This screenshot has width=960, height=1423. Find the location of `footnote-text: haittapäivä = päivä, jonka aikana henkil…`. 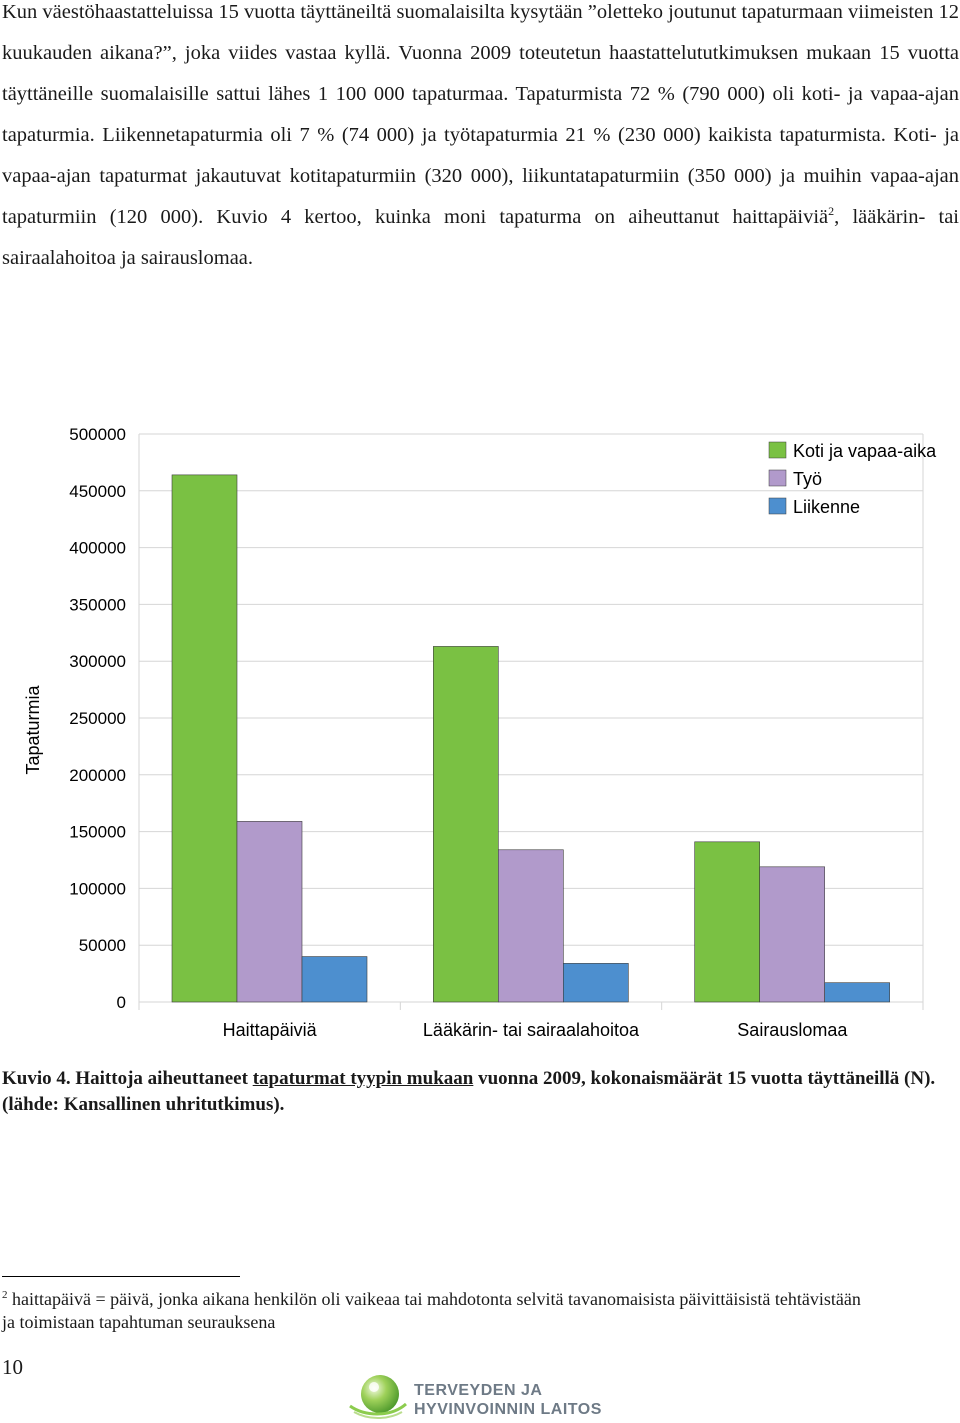

footnote-text: haittapäivä = päivä, jonka aikana henkil… is located at coordinates (431, 1310).